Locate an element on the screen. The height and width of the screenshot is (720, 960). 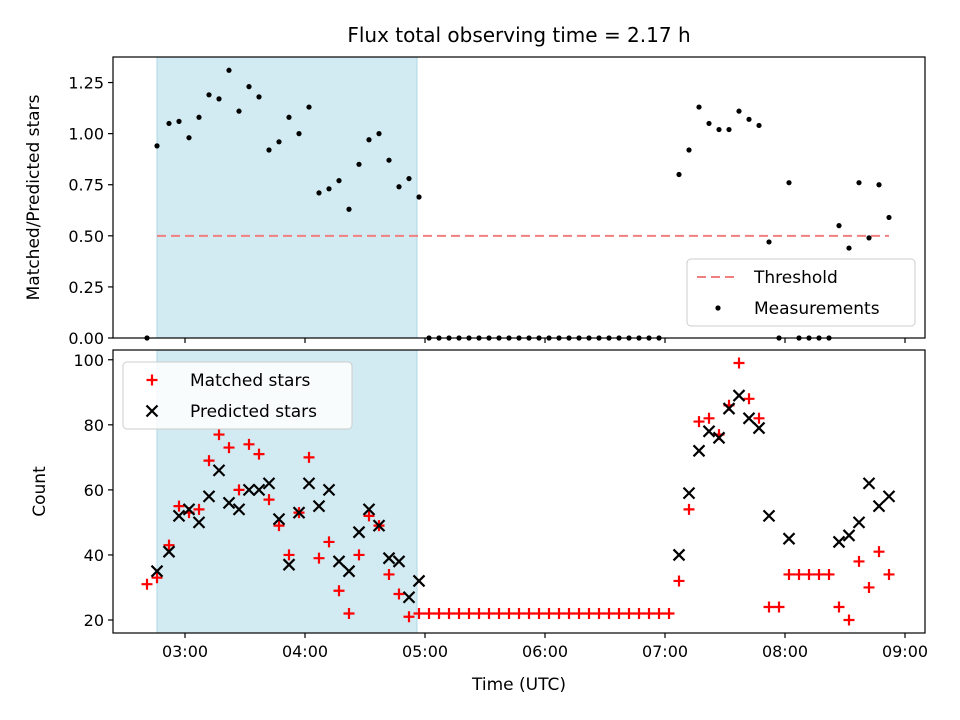
x-tick-label: 09:00 is located at coordinates (905, 651).